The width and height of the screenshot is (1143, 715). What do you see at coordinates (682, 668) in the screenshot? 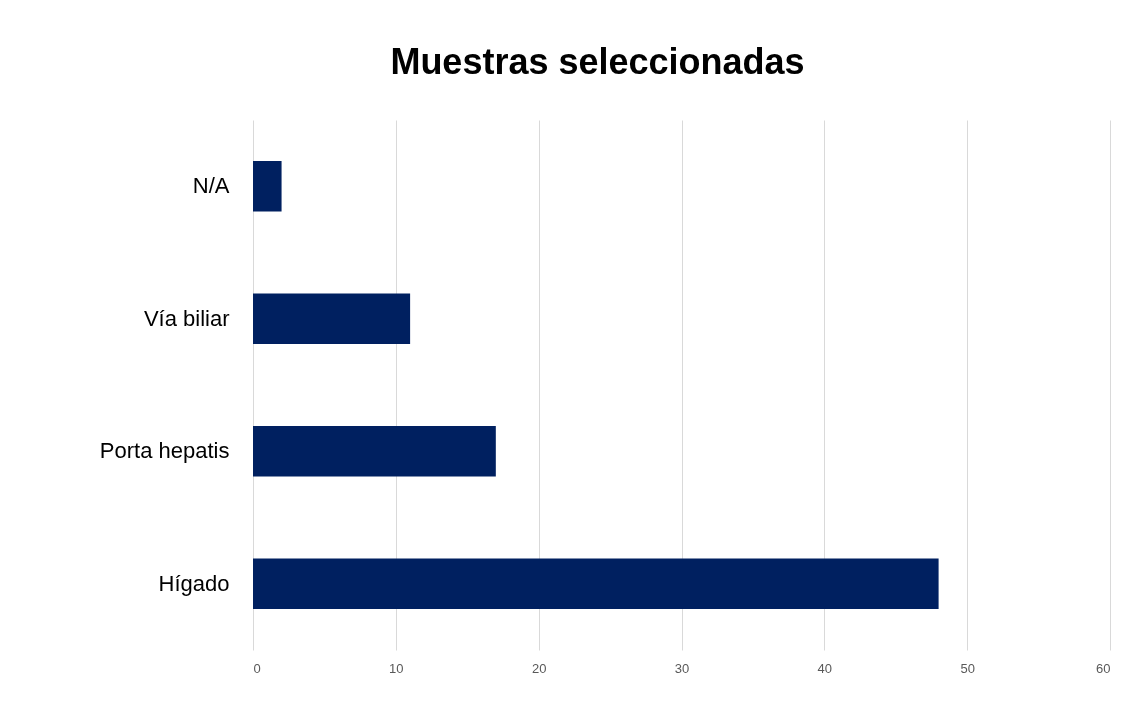
I see `x-tick-label: 30` at bounding box center [682, 668].